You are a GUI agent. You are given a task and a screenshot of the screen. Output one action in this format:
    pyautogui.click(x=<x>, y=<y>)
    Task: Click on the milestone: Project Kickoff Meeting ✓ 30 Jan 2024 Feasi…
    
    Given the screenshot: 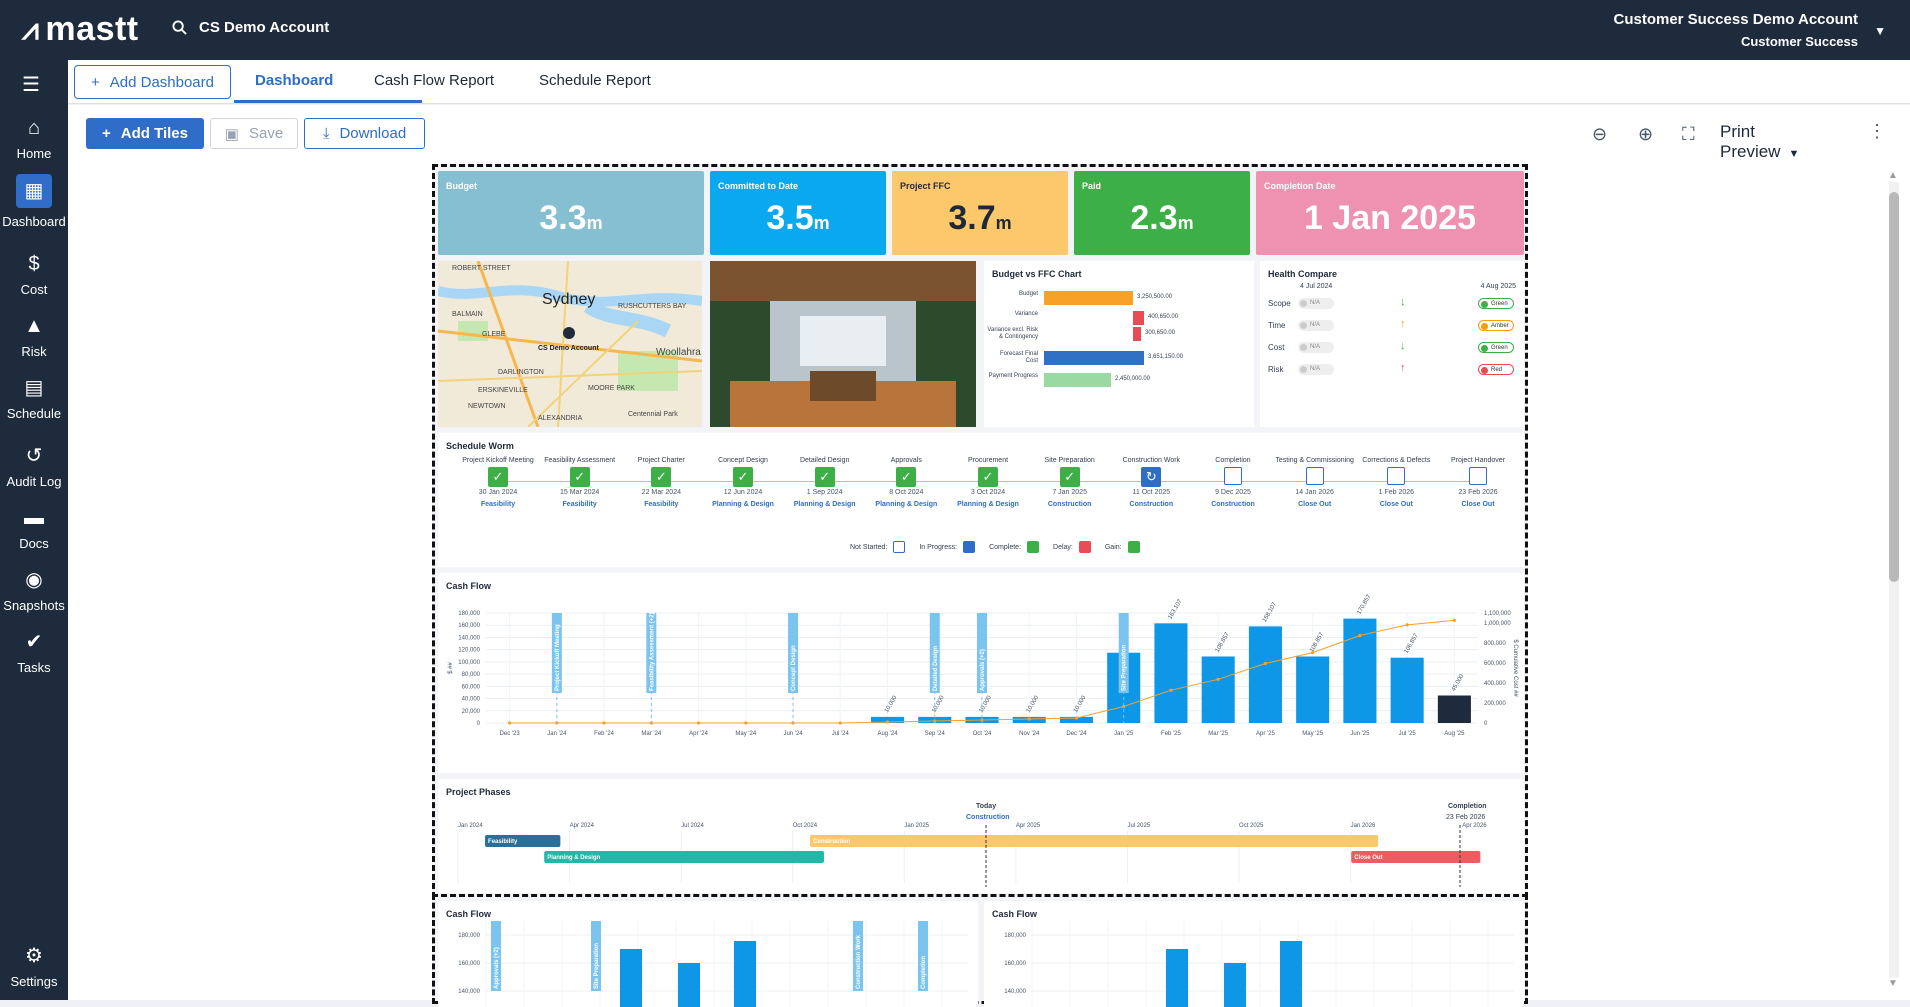 What is the action you would take?
    pyautogui.click(x=498, y=477)
    